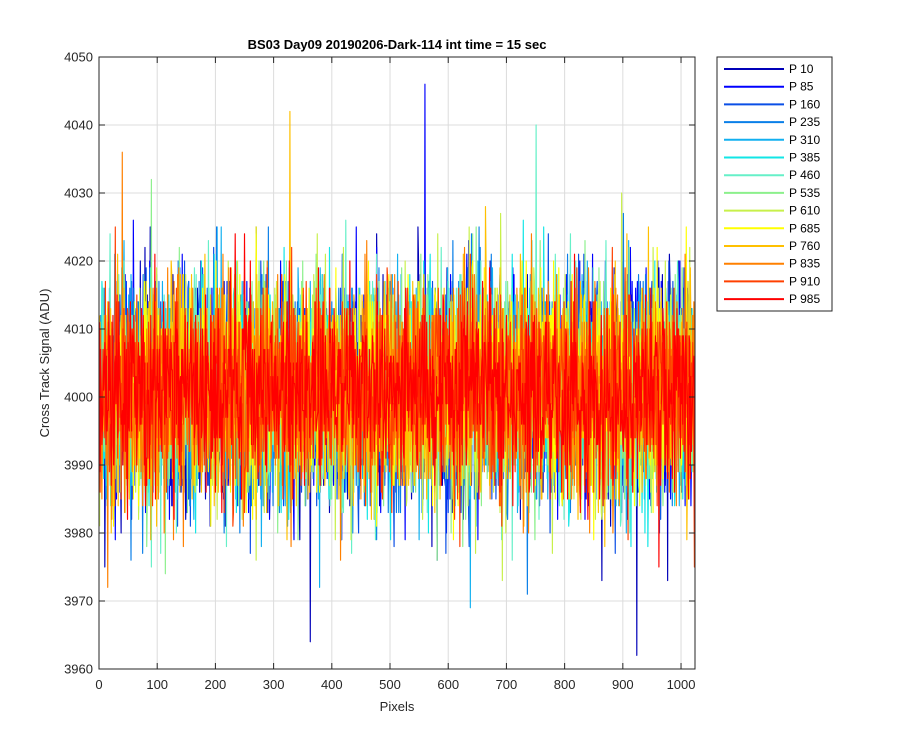 The width and height of the screenshot is (900, 755). Describe the element at coordinates (772, 193) in the screenshot. I see `legend-item: P 535` at that location.